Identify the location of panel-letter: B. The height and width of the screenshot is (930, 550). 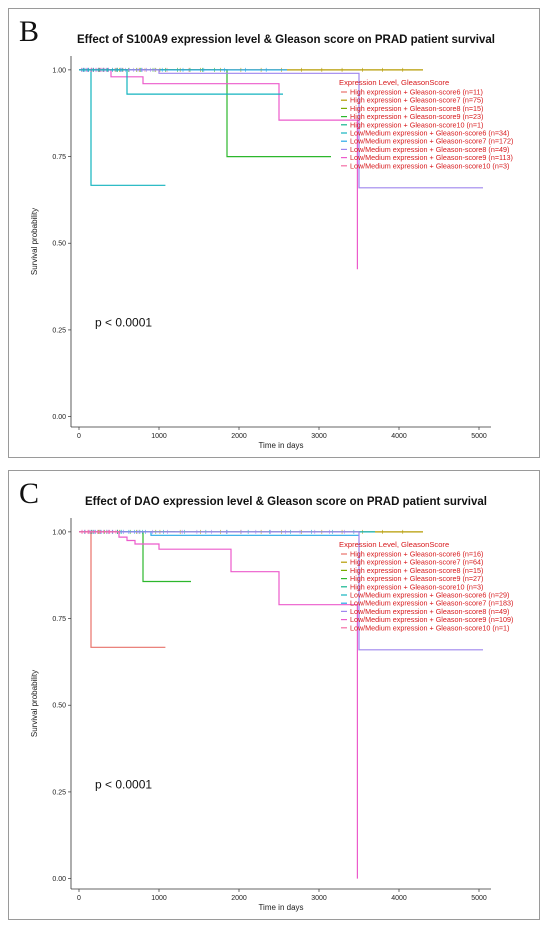
(29, 31).